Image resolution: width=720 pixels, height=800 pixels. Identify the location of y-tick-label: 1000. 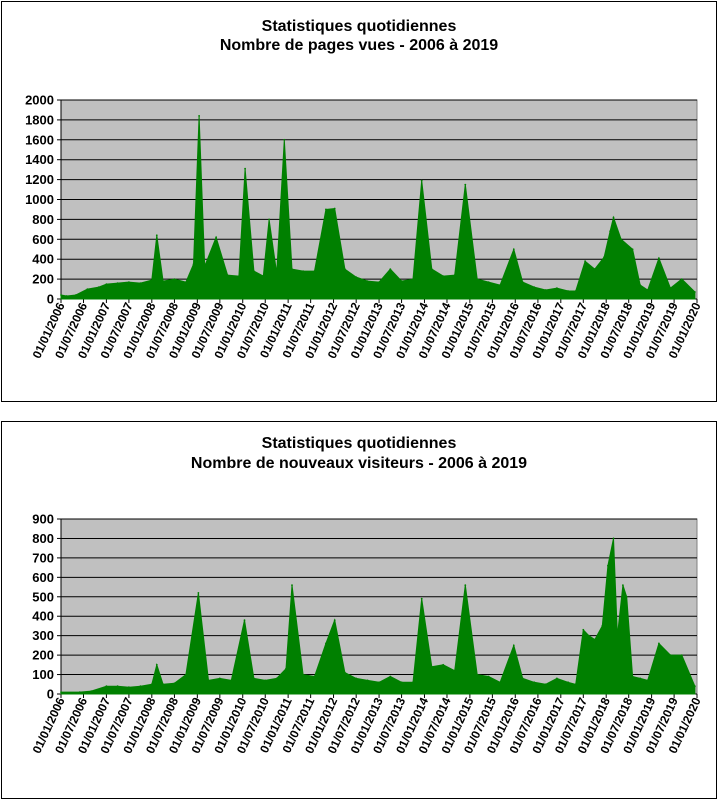
(39, 199).